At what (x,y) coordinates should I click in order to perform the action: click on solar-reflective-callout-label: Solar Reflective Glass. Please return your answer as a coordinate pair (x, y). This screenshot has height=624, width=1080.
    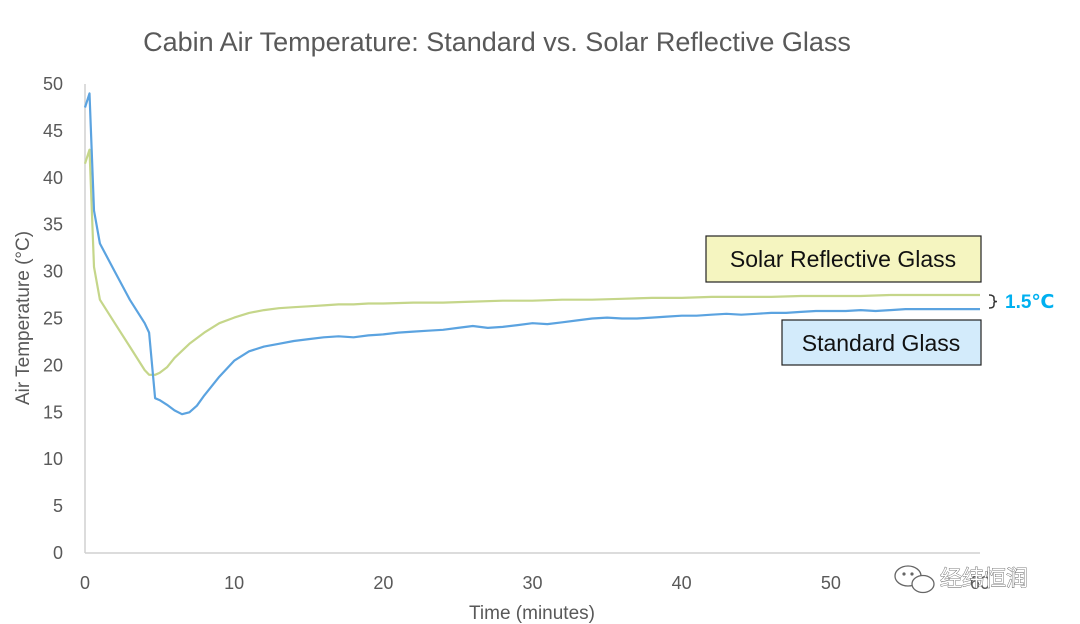
    Looking at the image, I should click on (843, 259).